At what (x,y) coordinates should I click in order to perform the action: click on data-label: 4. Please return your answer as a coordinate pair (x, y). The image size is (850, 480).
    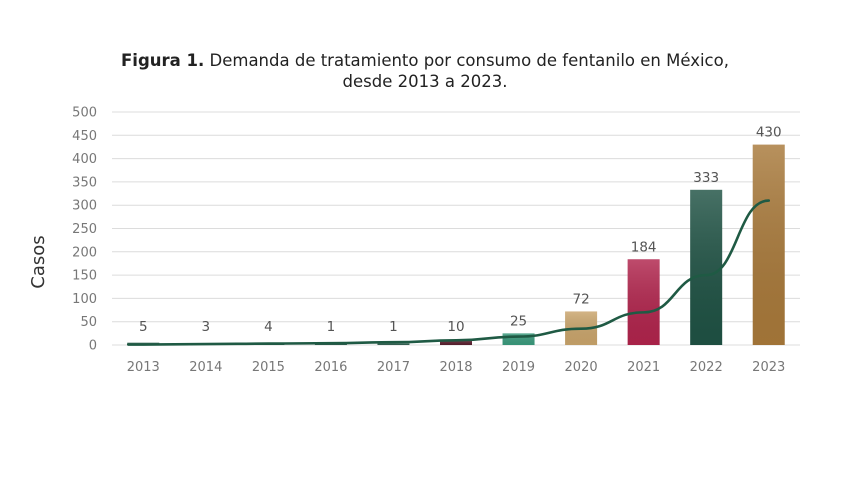
    Looking at the image, I should click on (268, 327).